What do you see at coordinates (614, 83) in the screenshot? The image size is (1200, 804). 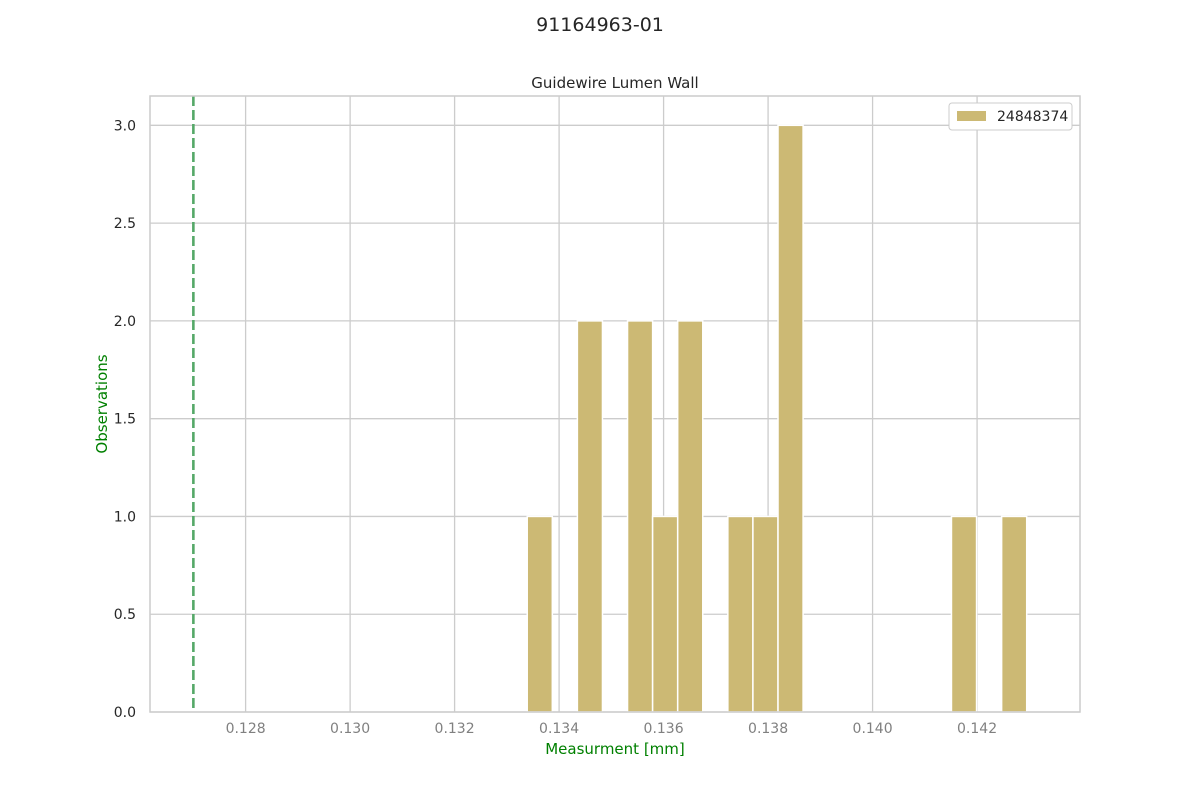 I see `chart-title: Guidewire Lumen Wall` at bounding box center [614, 83].